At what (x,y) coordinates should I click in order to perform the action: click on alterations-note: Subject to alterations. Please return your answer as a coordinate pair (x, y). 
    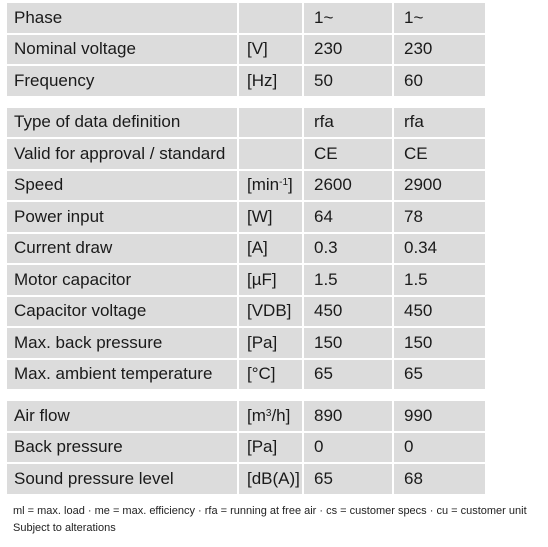
    Looking at the image, I should click on (64, 528).